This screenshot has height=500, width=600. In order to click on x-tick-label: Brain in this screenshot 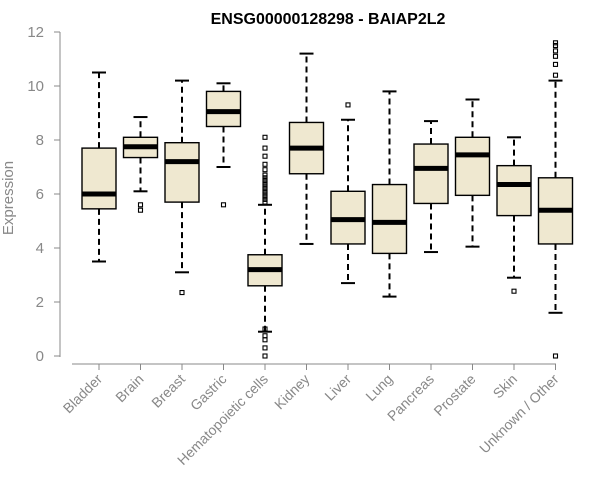, I will do `click(129, 388)`.